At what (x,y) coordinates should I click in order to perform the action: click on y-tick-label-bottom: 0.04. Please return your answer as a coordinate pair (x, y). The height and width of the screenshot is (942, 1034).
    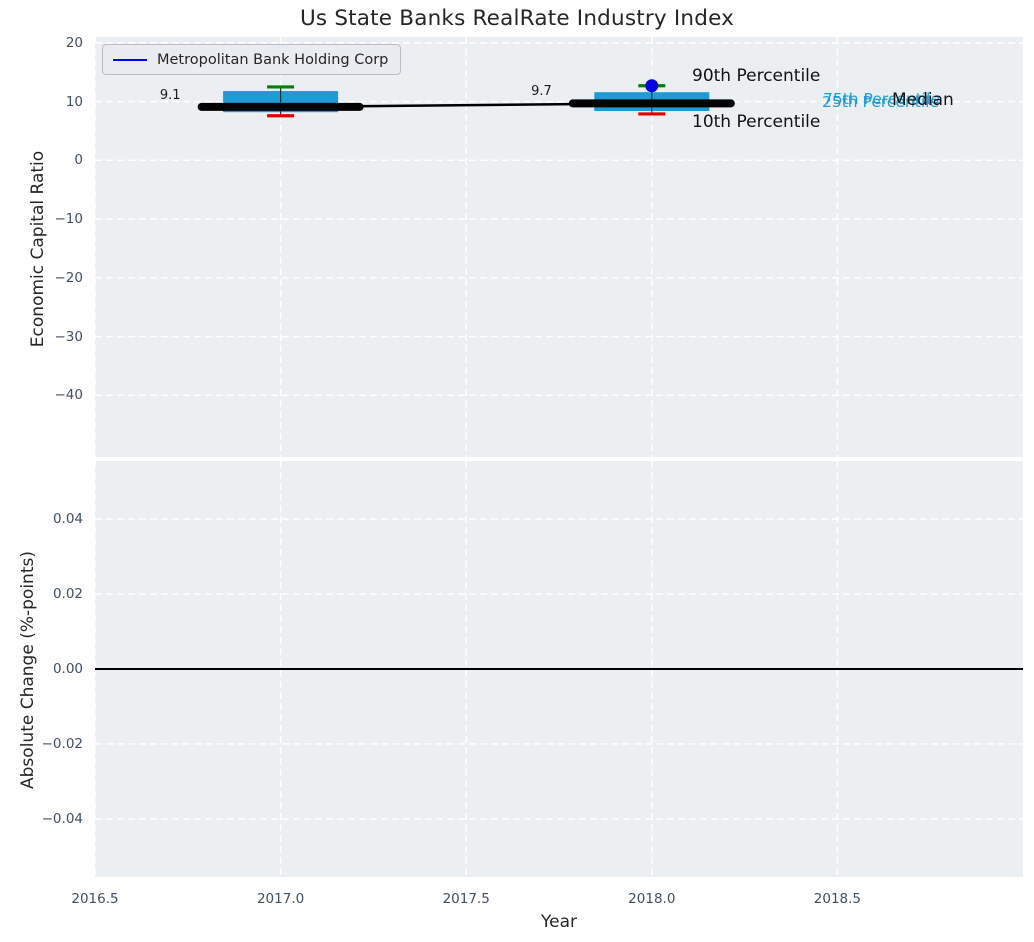
    Looking at the image, I should click on (67, 519).